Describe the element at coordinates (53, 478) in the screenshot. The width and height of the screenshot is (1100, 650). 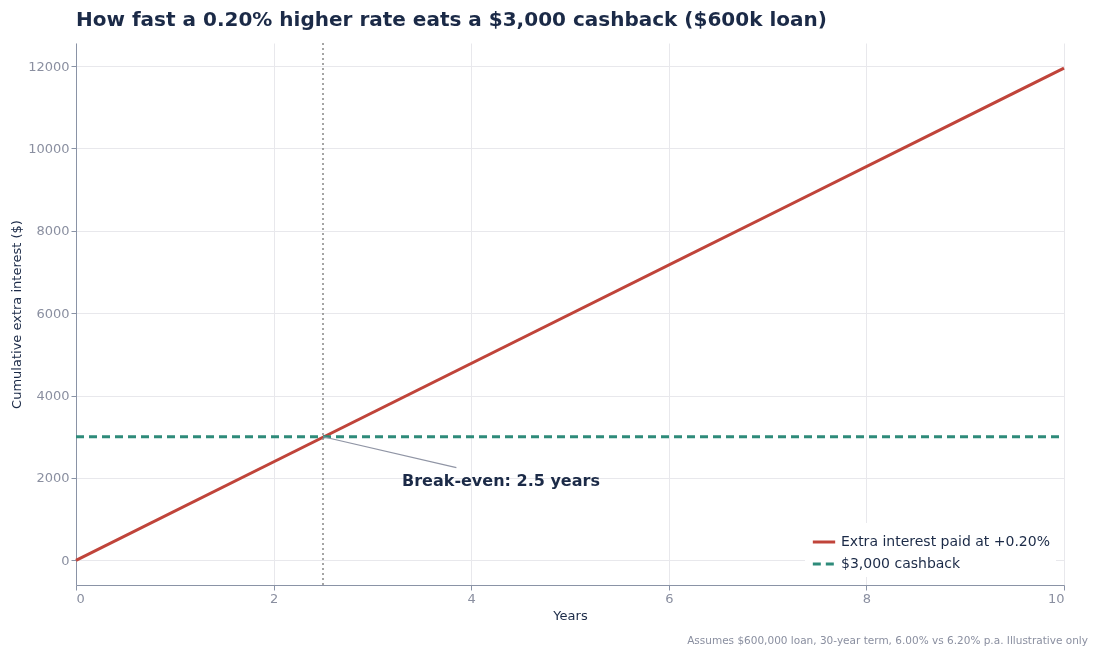
I see `y-tick-label: 2000` at that location.